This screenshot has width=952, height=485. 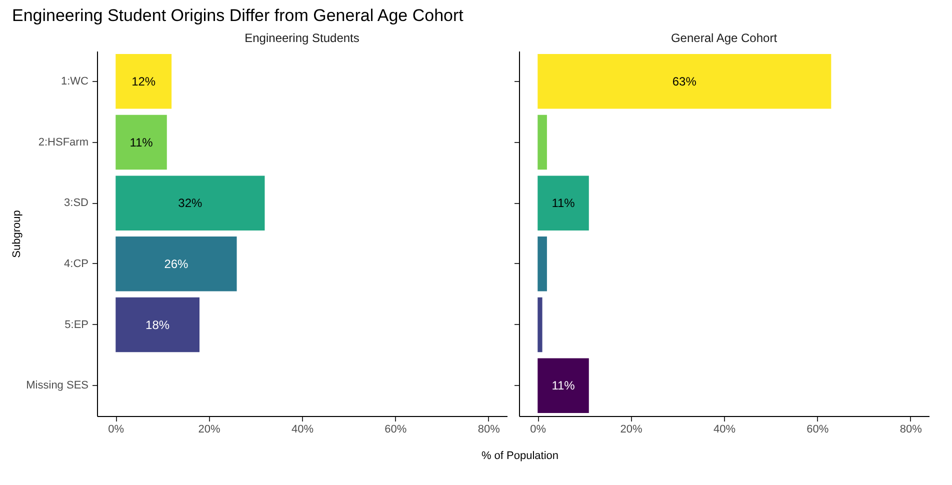 What do you see at coordinates (76, 324) in the screenshot?
I see `y-tick-label: 5:EP` at bounding box center [76, 324].